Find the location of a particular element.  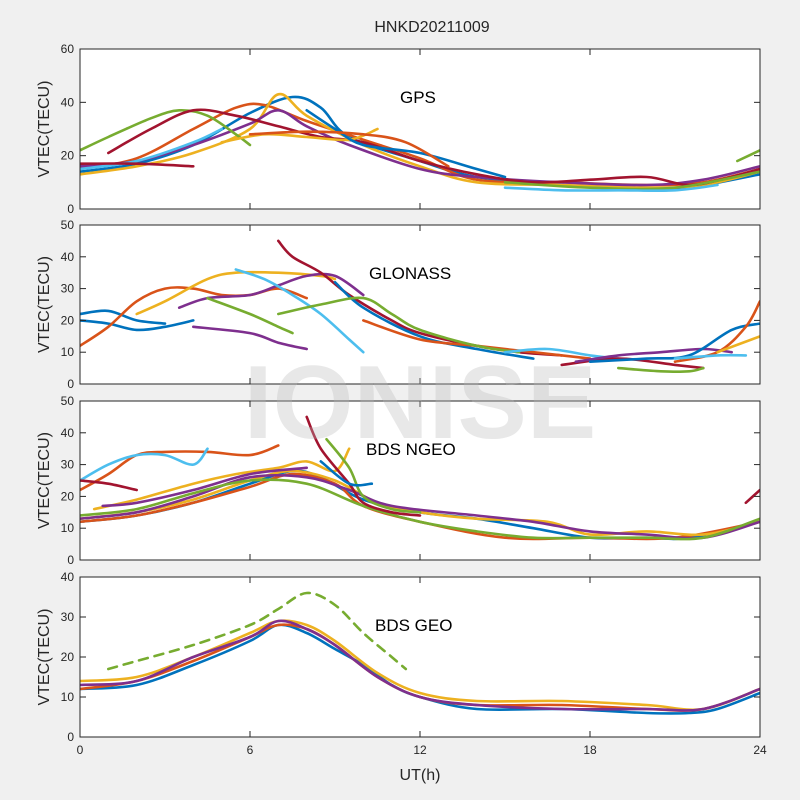

x-tick-label: 6 is located at coordinates (250, 750).